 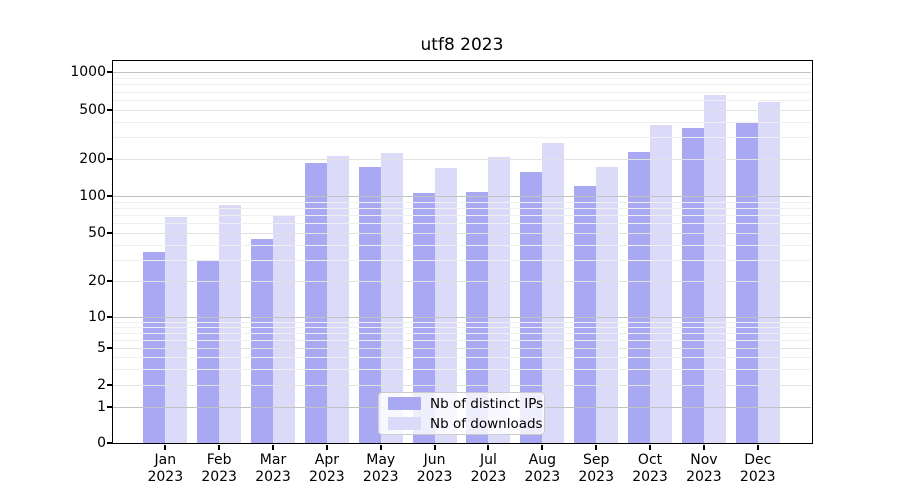 What do you see at coordinates (327, 468) in the screenshot?
I see `x-tick-label-apr: Apr 2023` at bounding box center [327, 468].